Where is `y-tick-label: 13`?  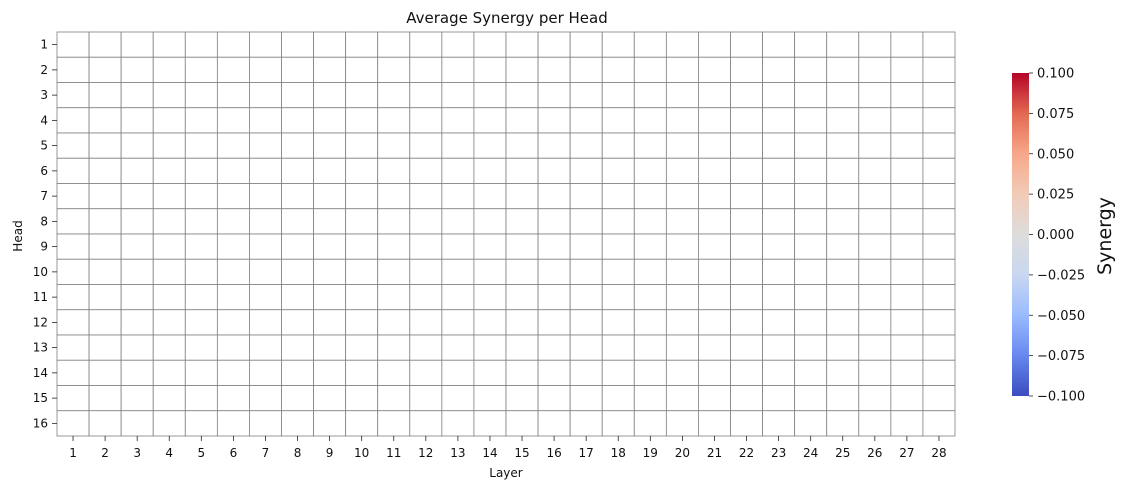
y-tick-label: 13 is located at coordinates (40, 348).